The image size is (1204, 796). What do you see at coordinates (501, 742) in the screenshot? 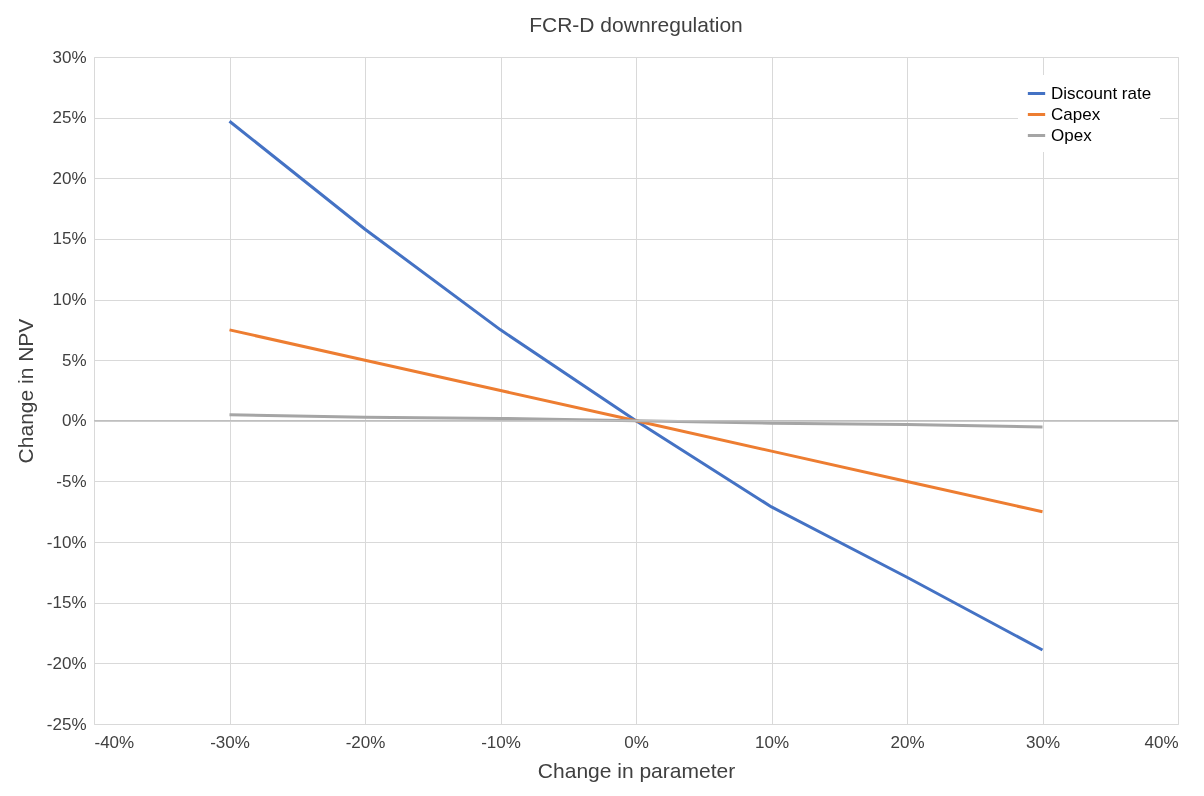
I see `x-tick-label: -10%` at bounding box center [501, 742].